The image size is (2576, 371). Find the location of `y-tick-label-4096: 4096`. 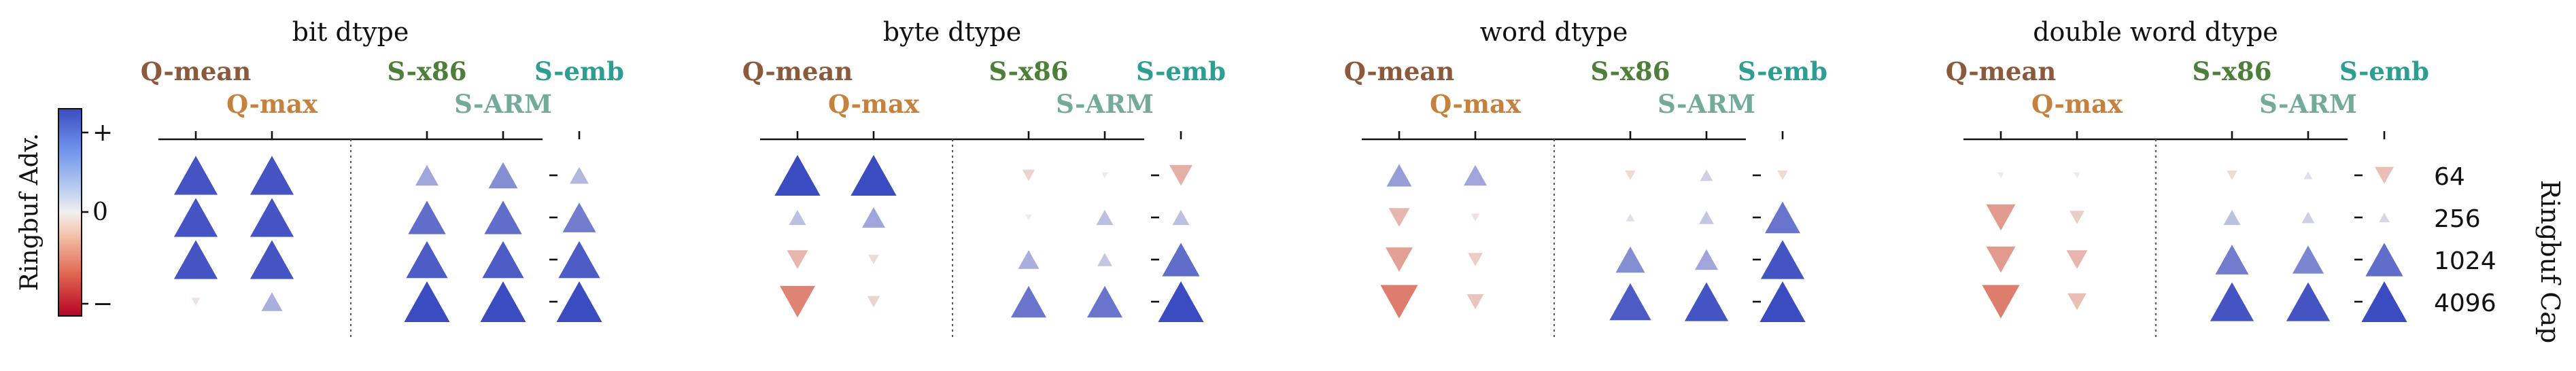

y-tick-label-4096: 4096 is located at coordinates (2465, 303).